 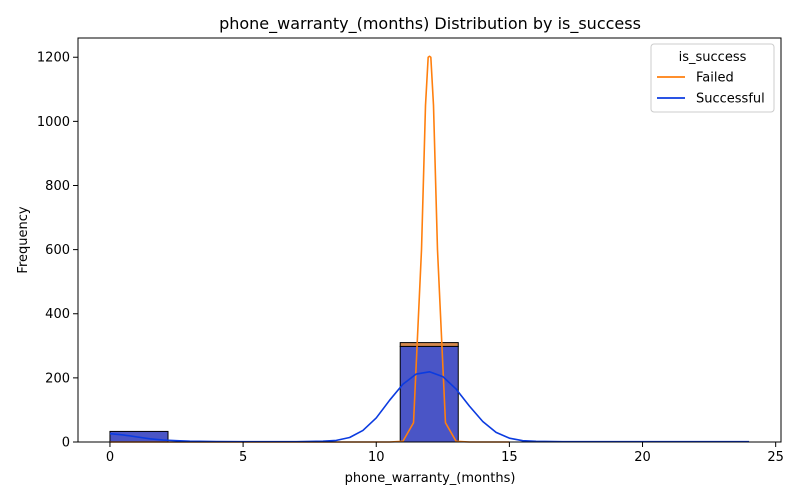 I want to click on y-tick-label: 1200, so click(x=53, y=58).